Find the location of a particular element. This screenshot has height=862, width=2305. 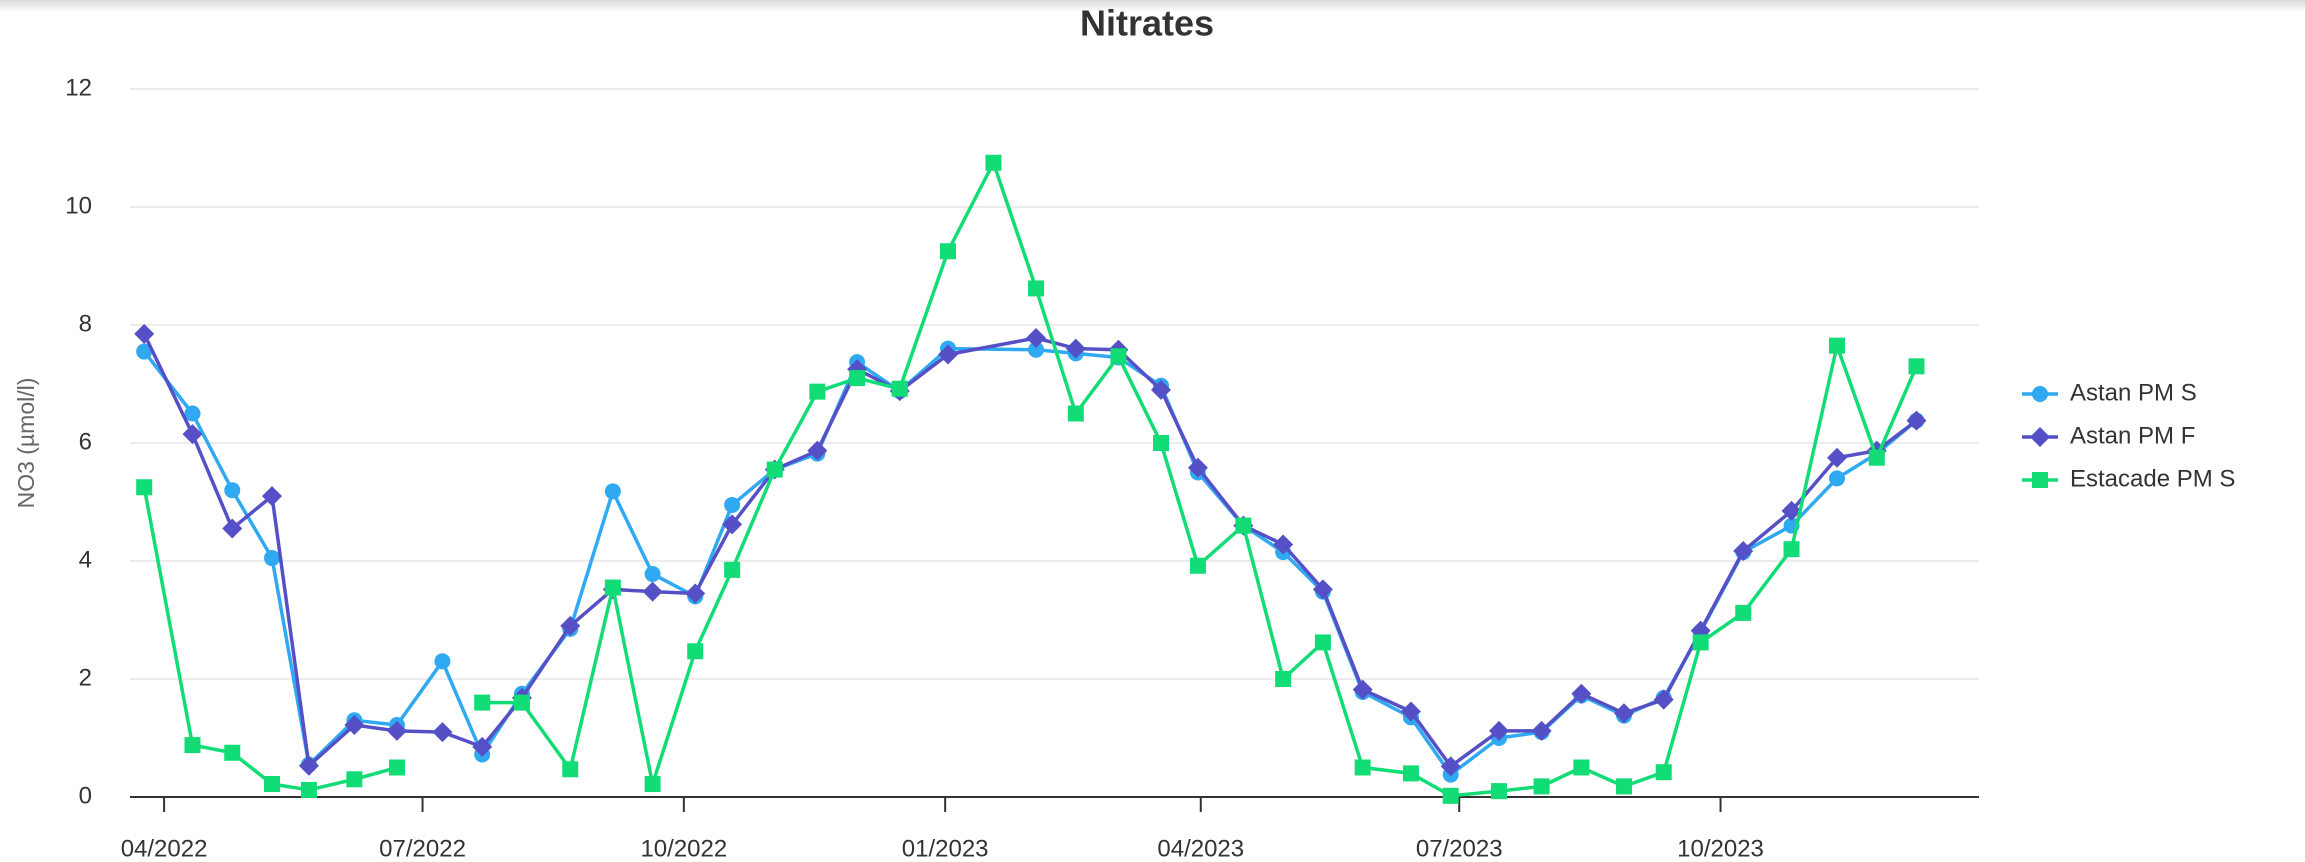

x-tick-label: 04/2022 is located at coordinates (164, 848).